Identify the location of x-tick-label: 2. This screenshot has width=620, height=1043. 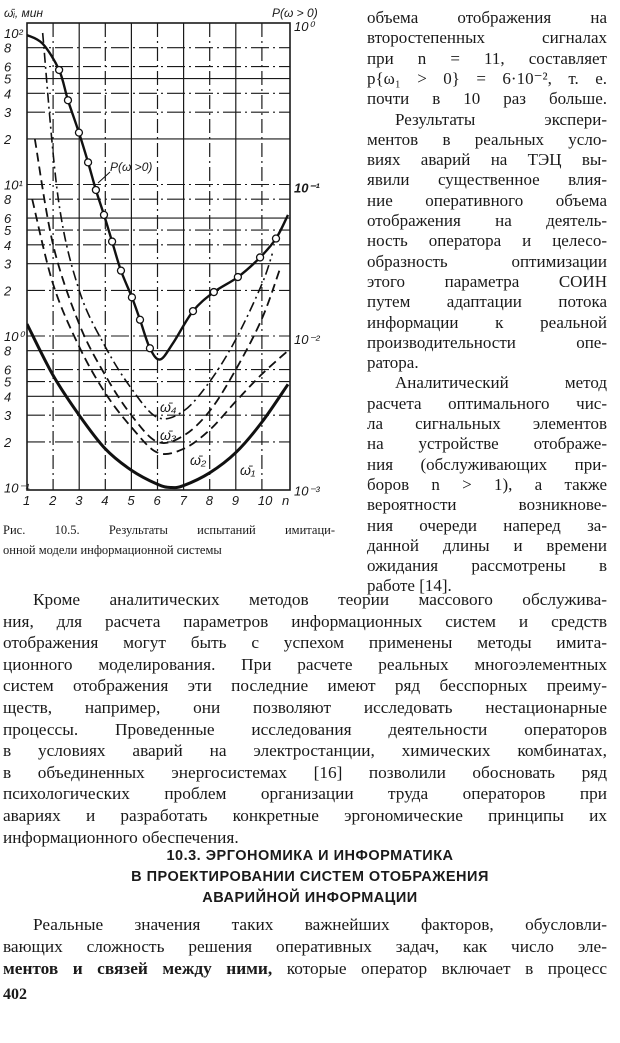
(52, 500).